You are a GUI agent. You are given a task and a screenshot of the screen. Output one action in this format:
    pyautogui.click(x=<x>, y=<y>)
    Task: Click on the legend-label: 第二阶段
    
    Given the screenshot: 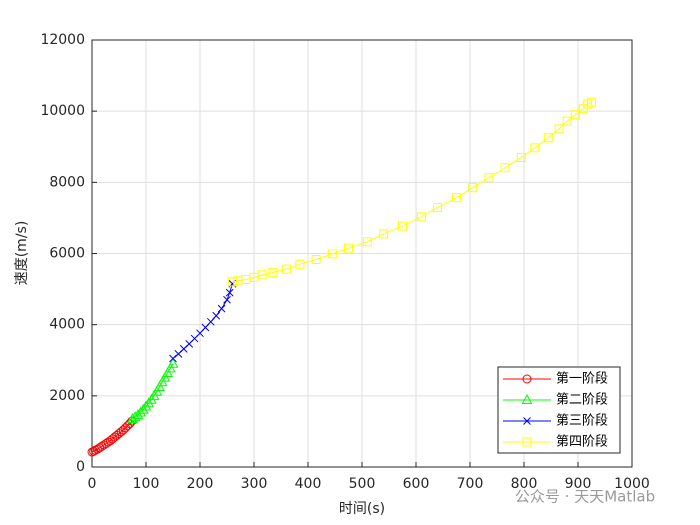 What is the action you would take?
    pyautogui.click(x=582, y=400)
    